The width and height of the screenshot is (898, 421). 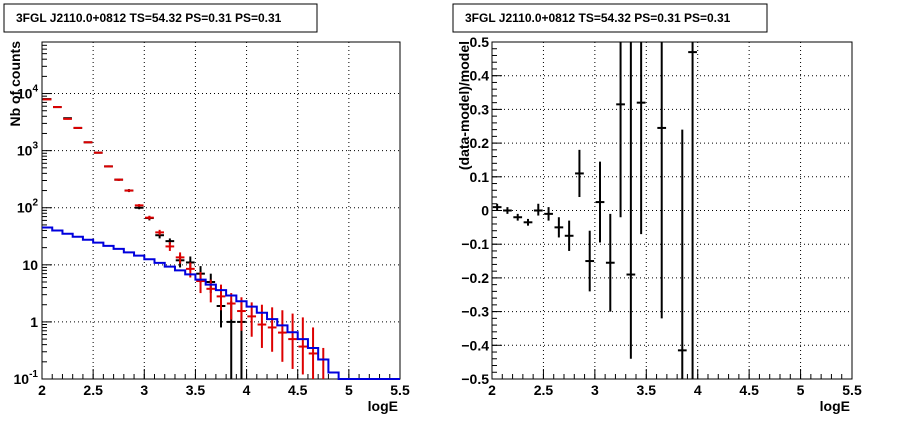 What do you see at coordinates (298, 390) in the screenshot?
I see `left-x-tick-label: 4.5` at bounding box center [298, 390].